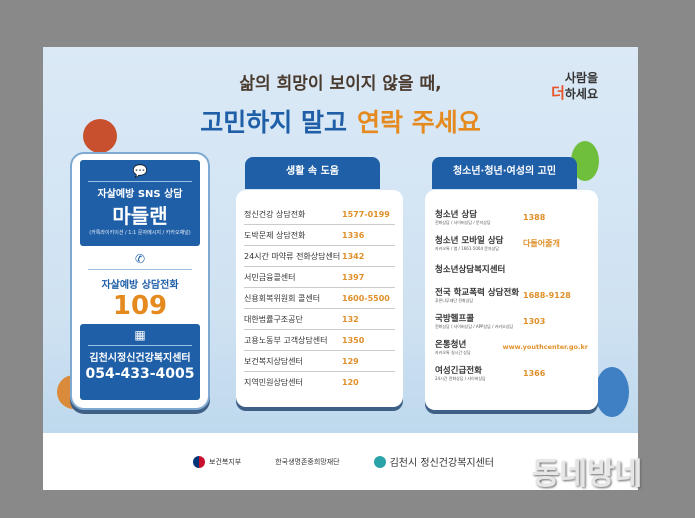 The width and height of the screenshot is (695, 518). Describe the element at coordinates (275, 214) in the screenshot. I see `row-name: 정신건강 상담전화` at that location.